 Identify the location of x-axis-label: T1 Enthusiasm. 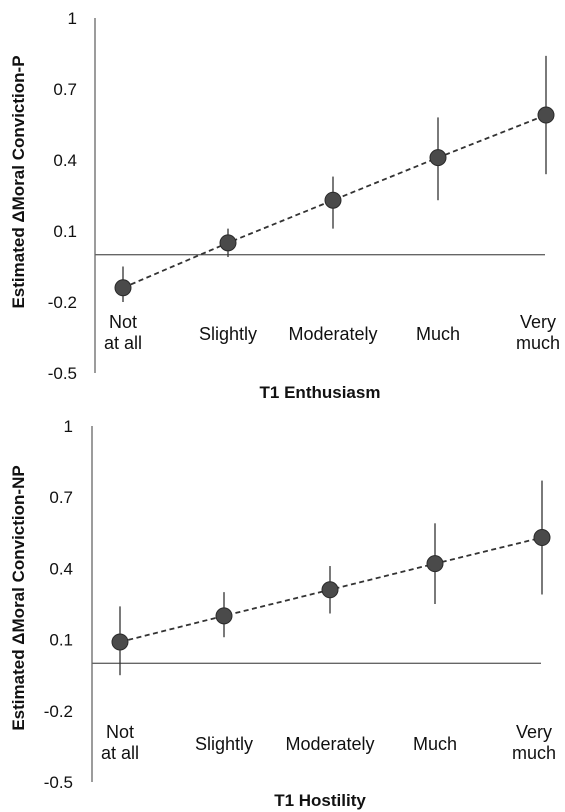
(320, 392).